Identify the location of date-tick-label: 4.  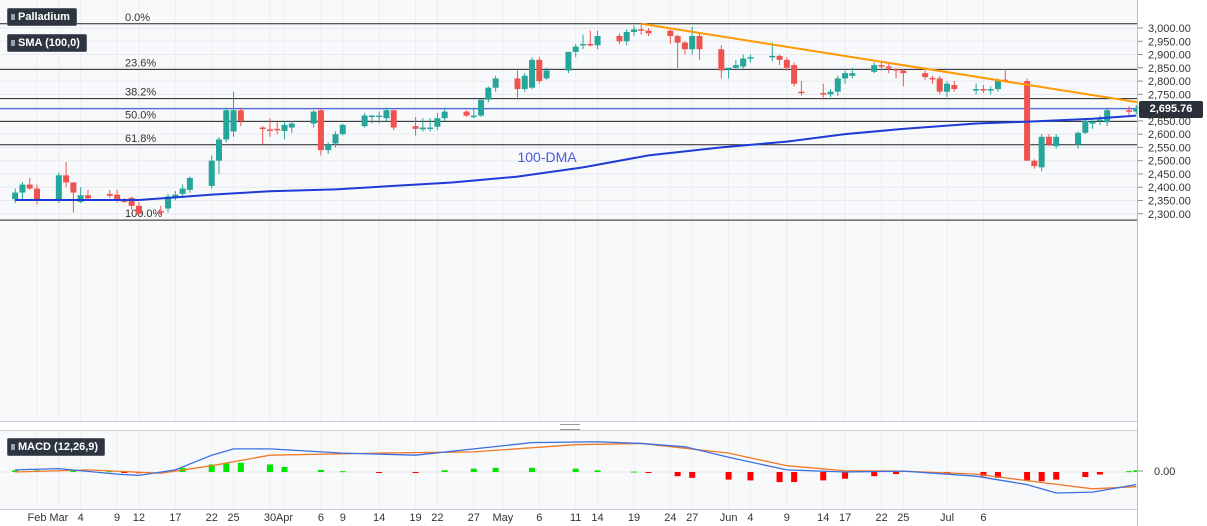
(81, 518).